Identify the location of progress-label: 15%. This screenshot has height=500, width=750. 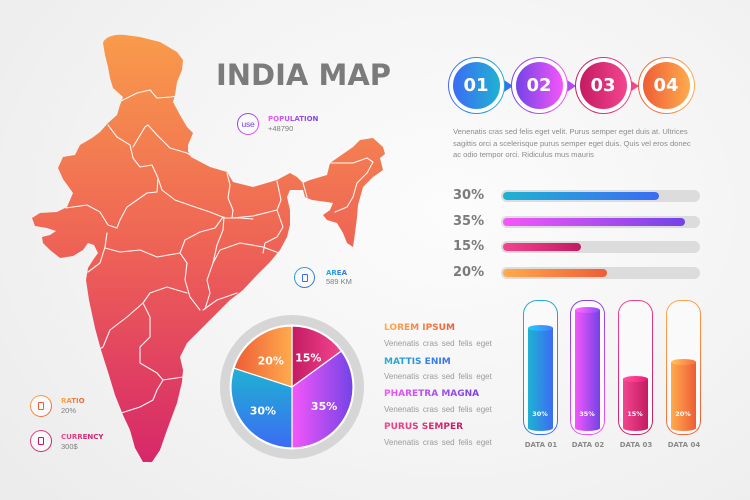
(469, 246).